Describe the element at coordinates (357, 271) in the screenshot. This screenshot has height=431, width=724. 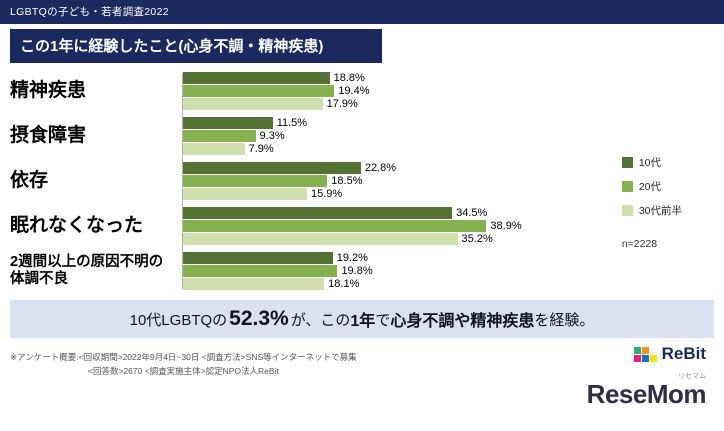
I see `bar-value-label: 19.8%` at that location.